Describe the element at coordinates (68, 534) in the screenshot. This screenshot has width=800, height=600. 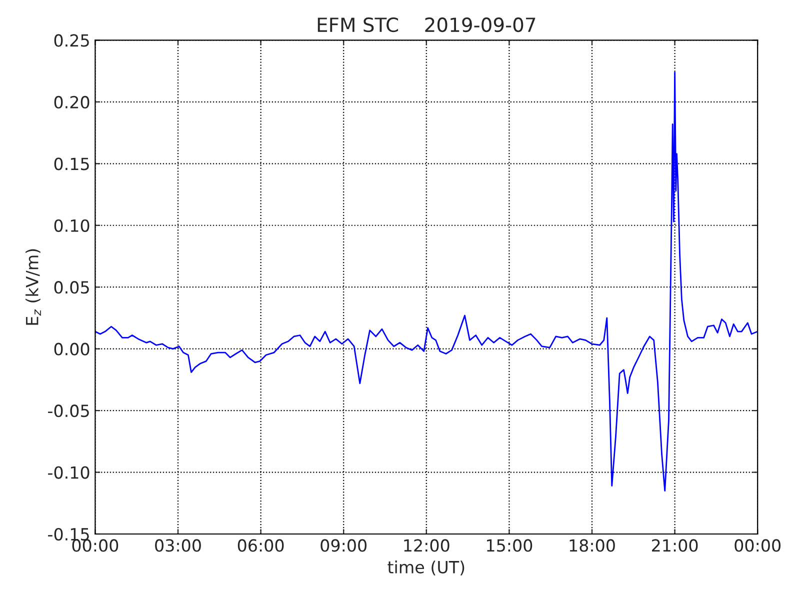
I see `y-tick-label: -0.15` at that location.